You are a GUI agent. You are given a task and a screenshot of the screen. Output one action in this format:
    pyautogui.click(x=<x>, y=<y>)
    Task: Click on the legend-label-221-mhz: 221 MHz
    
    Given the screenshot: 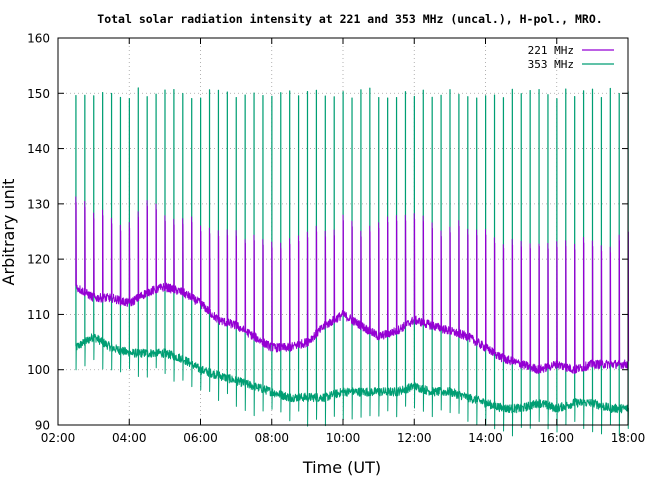 What is the action you would take?
    pyautogui.click(x=551, y=50)
    